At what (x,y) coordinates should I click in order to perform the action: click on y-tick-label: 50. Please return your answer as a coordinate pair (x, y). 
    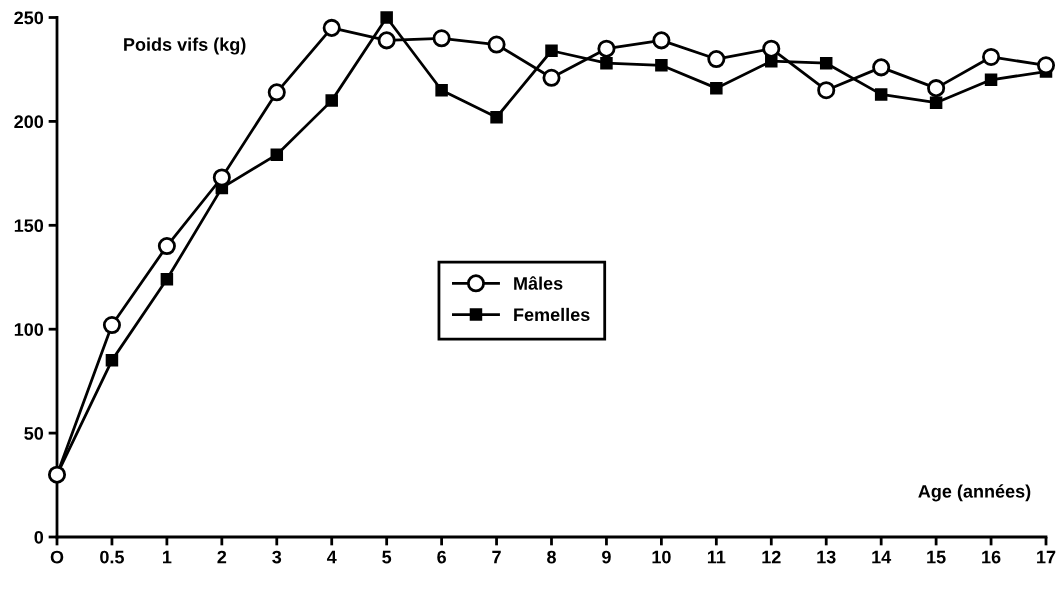
    Looking at the image, I should click on (34, 433).